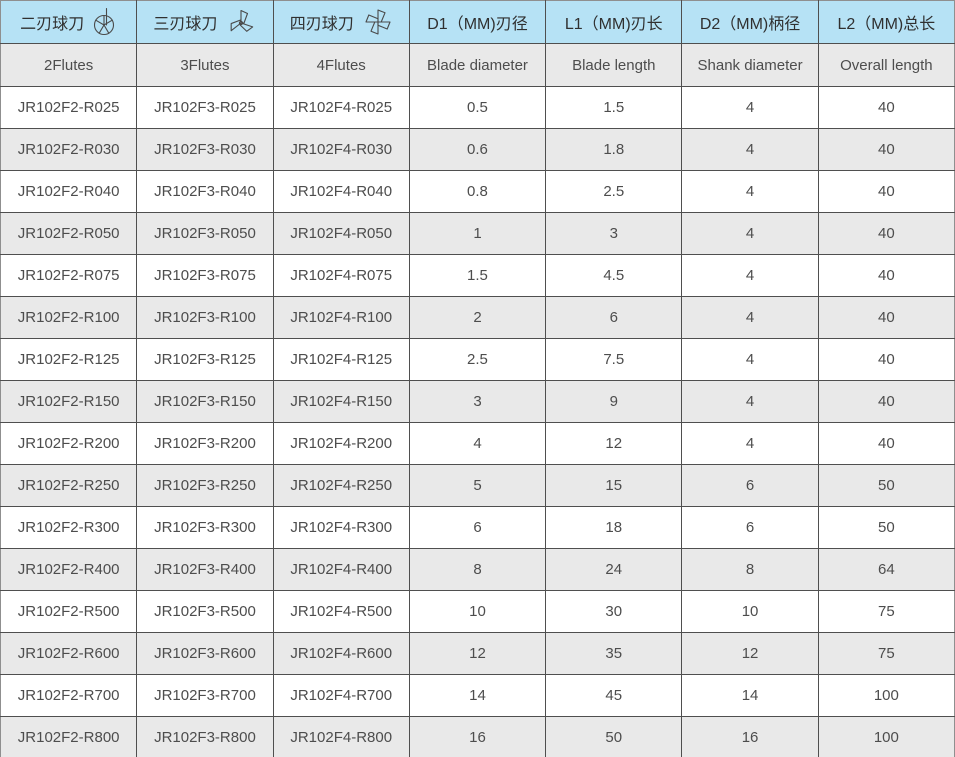  What do you see at coordinates (614, 149) in the screenshot?
I see `dimension-value-cell: 1.8` at bounding box center [614, 149].